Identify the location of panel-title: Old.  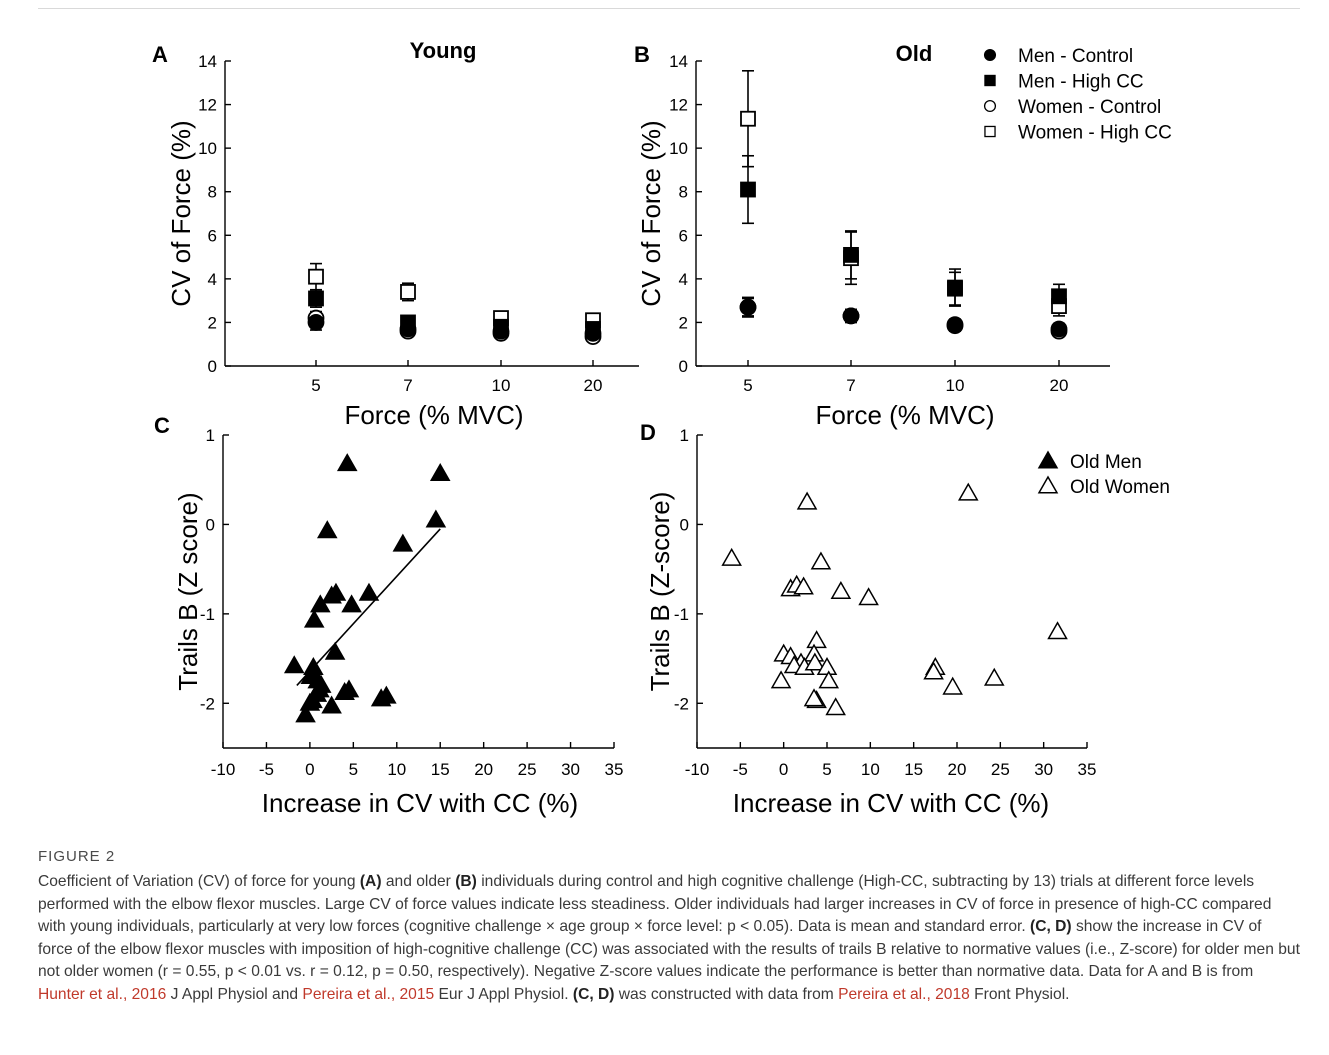
(914, 53).